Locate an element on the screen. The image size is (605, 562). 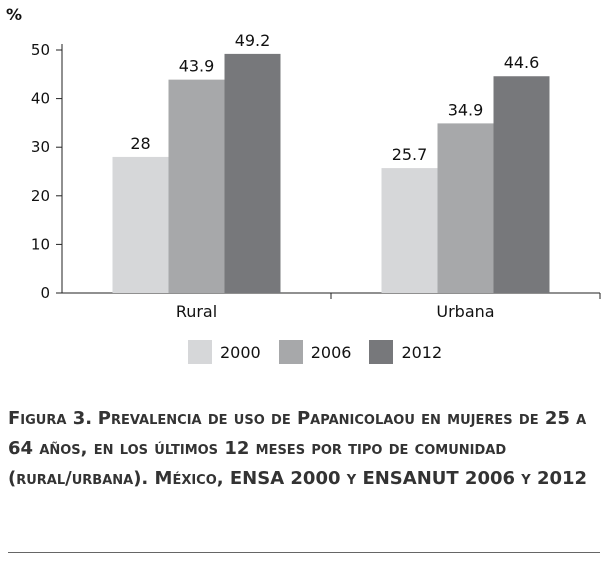
legend-label-2012: 2012 is located at coordinates (422, 352).